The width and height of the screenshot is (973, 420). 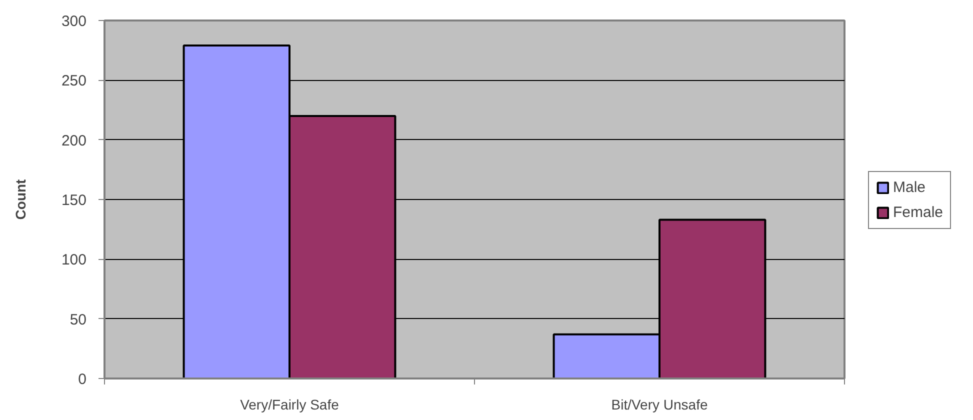 What do you see at coordinates (74, 21) in the screenshot?
I see `y-tick-label: 300` at bounding box center [74, 21].